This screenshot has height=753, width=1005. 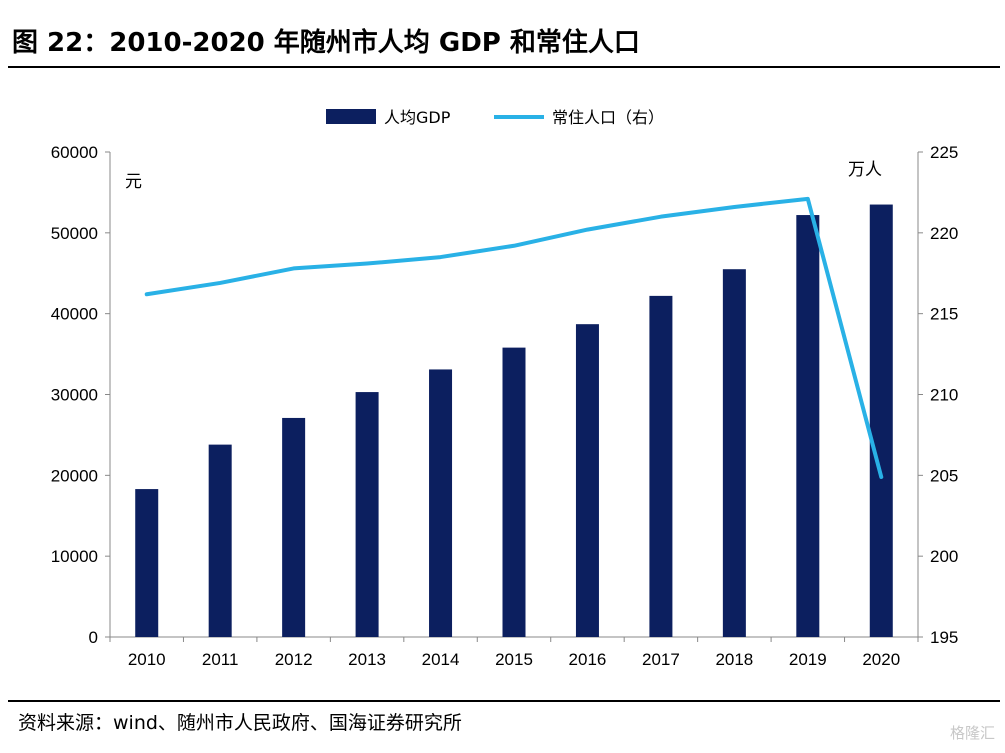 What do you see at coordinates (588, 659) in the screenshot?
I see `x-tick-label: 2016` at bounding box center [588, 659].